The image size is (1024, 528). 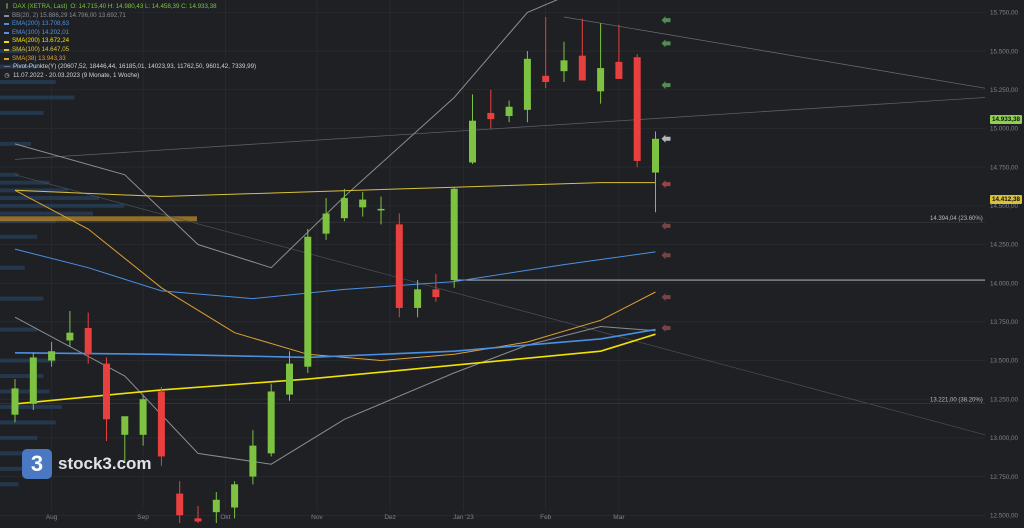 What do you see at coordinates (130, 33) in the screenshot?
I see `legend-indicator: EMA(100) 14.202,01` at bounding box center [130, 33].